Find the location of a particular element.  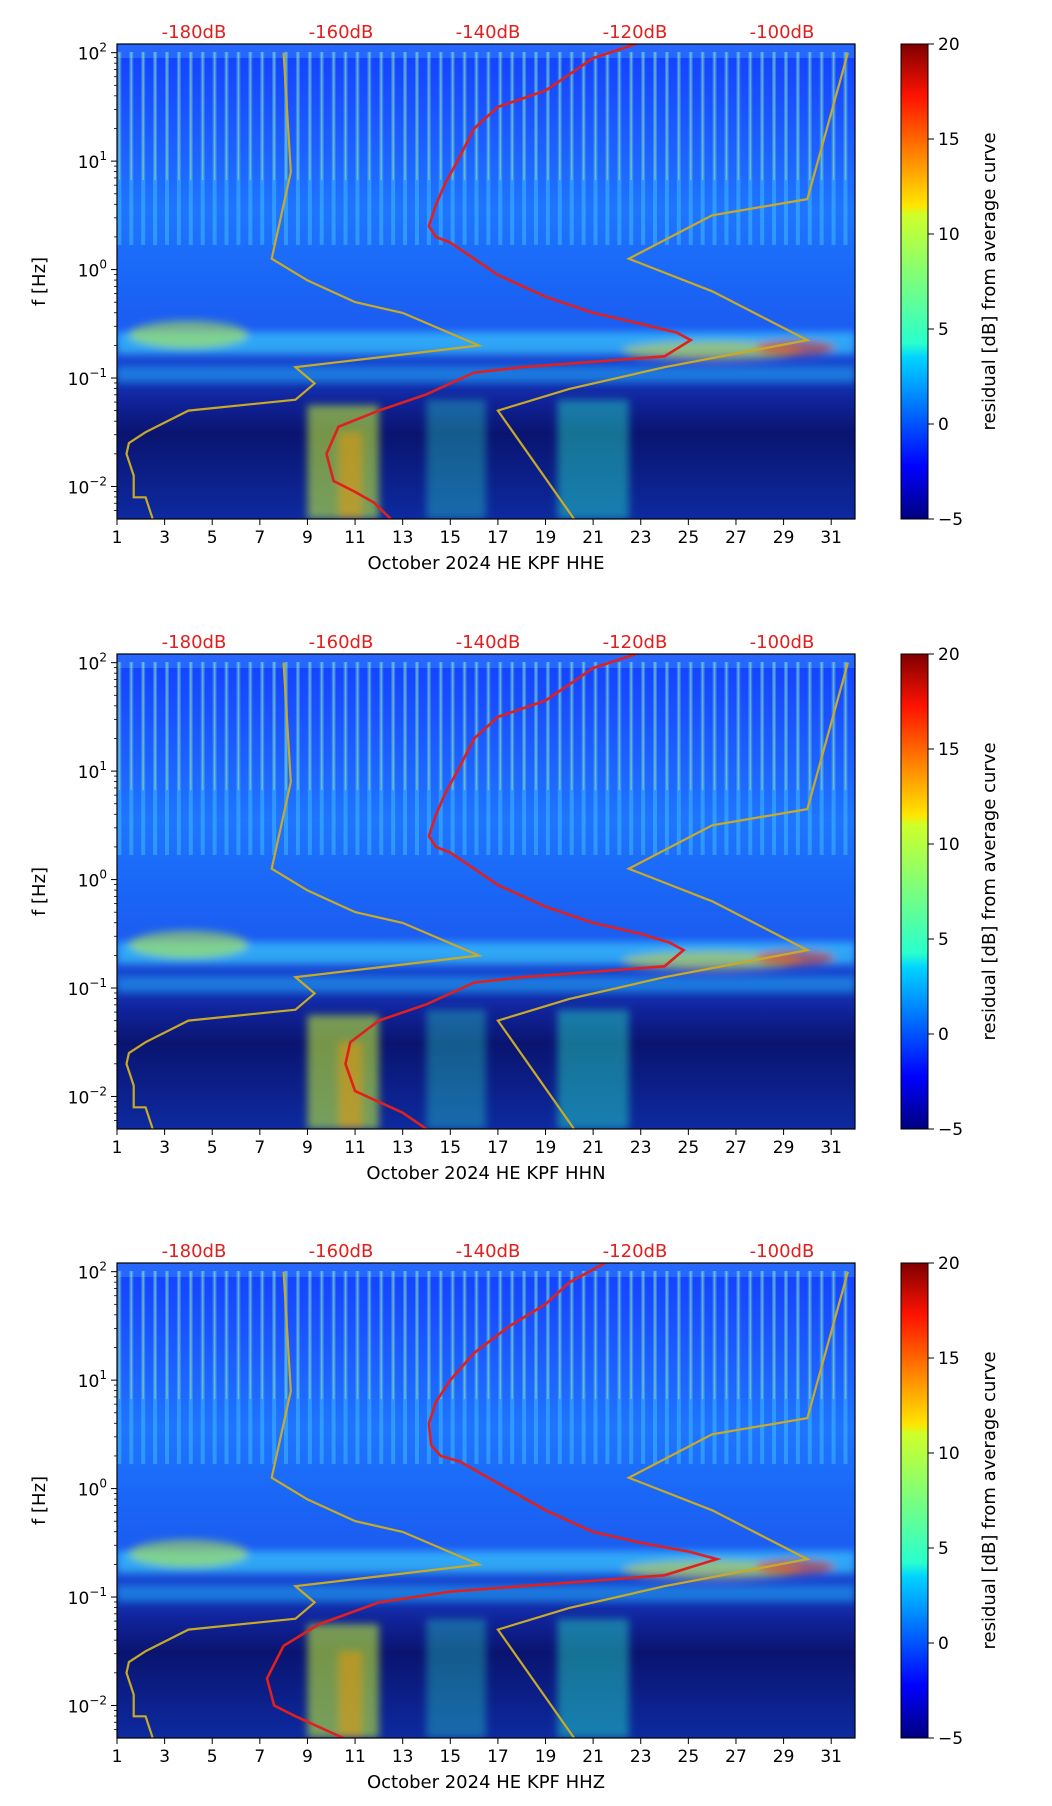

x-axis-label: October 2024 HE KPF HHN is located at coordinates (485, 1173).